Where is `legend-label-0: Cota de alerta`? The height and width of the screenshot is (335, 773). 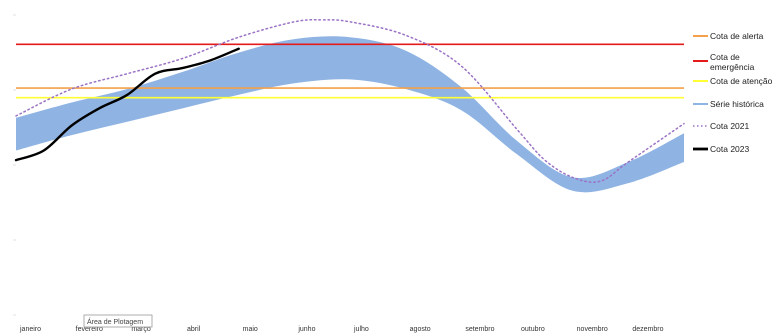 legend-label-0: Cota de alerta is located at coordinates (737, 36).